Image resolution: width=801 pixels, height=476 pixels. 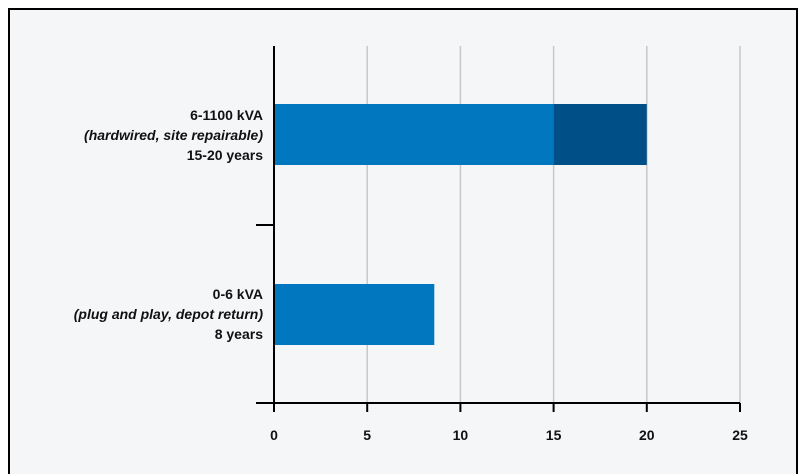 What do you see at coordinates (173, 135) in the screenshot?
I see `category-detail: (hardwired, site repairable)` at bounding box center [173, 135].